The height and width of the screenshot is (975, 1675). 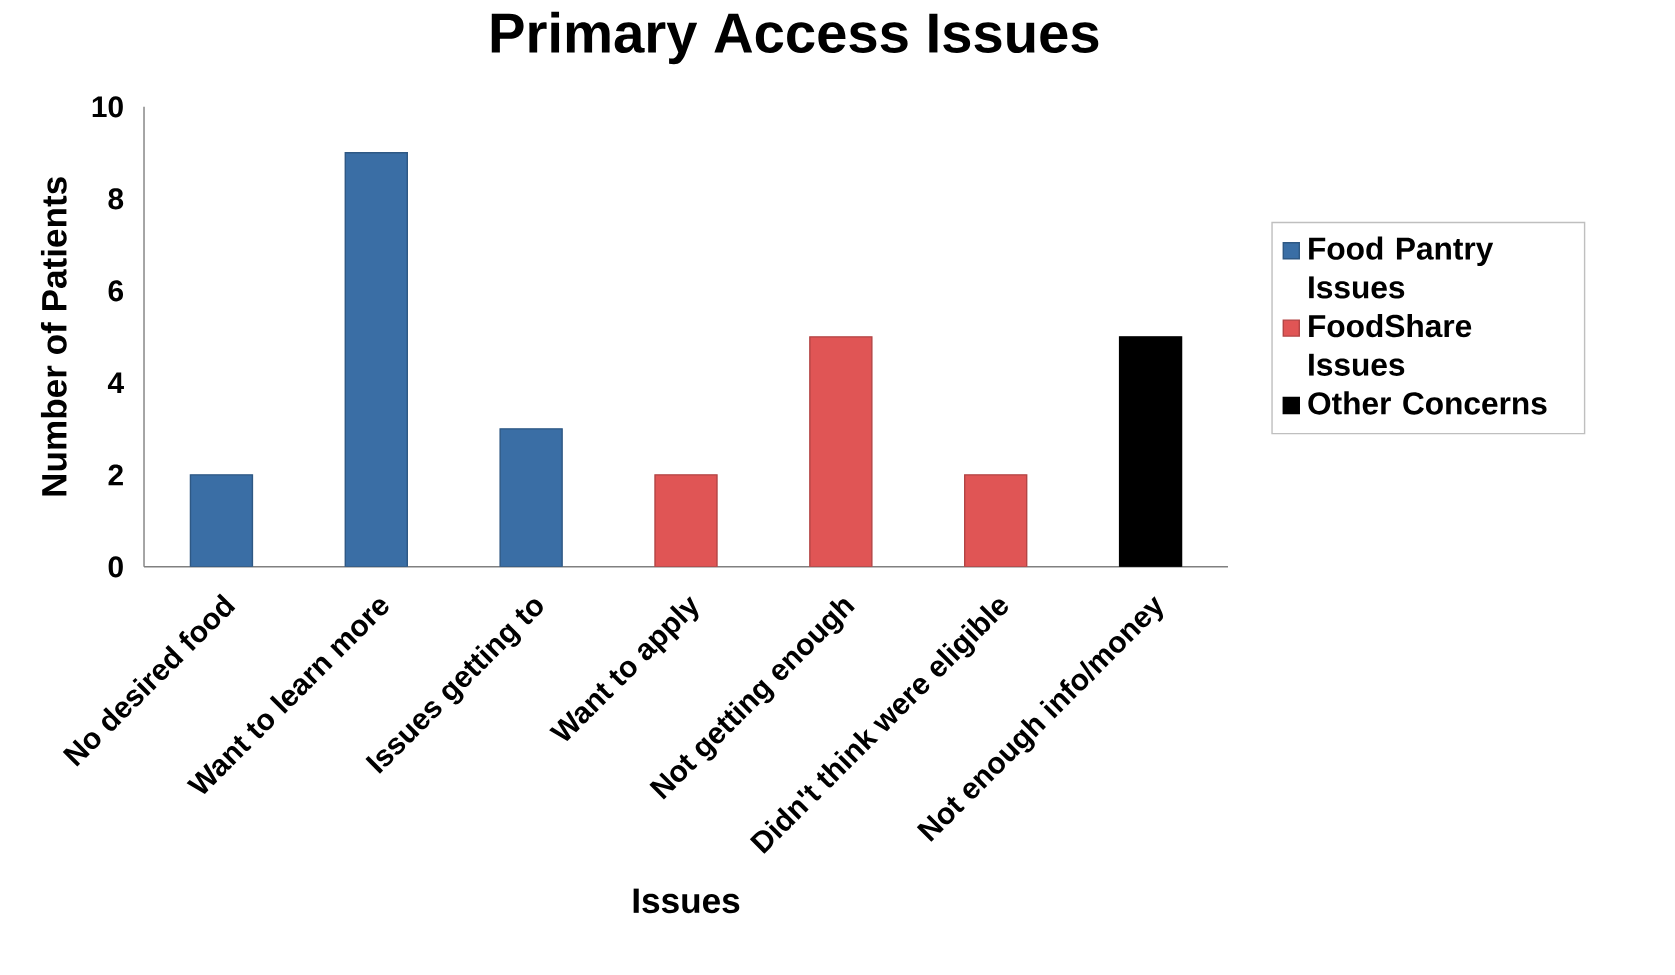 I want to click on y-tick-label: 10, so click(x=107, y=107).